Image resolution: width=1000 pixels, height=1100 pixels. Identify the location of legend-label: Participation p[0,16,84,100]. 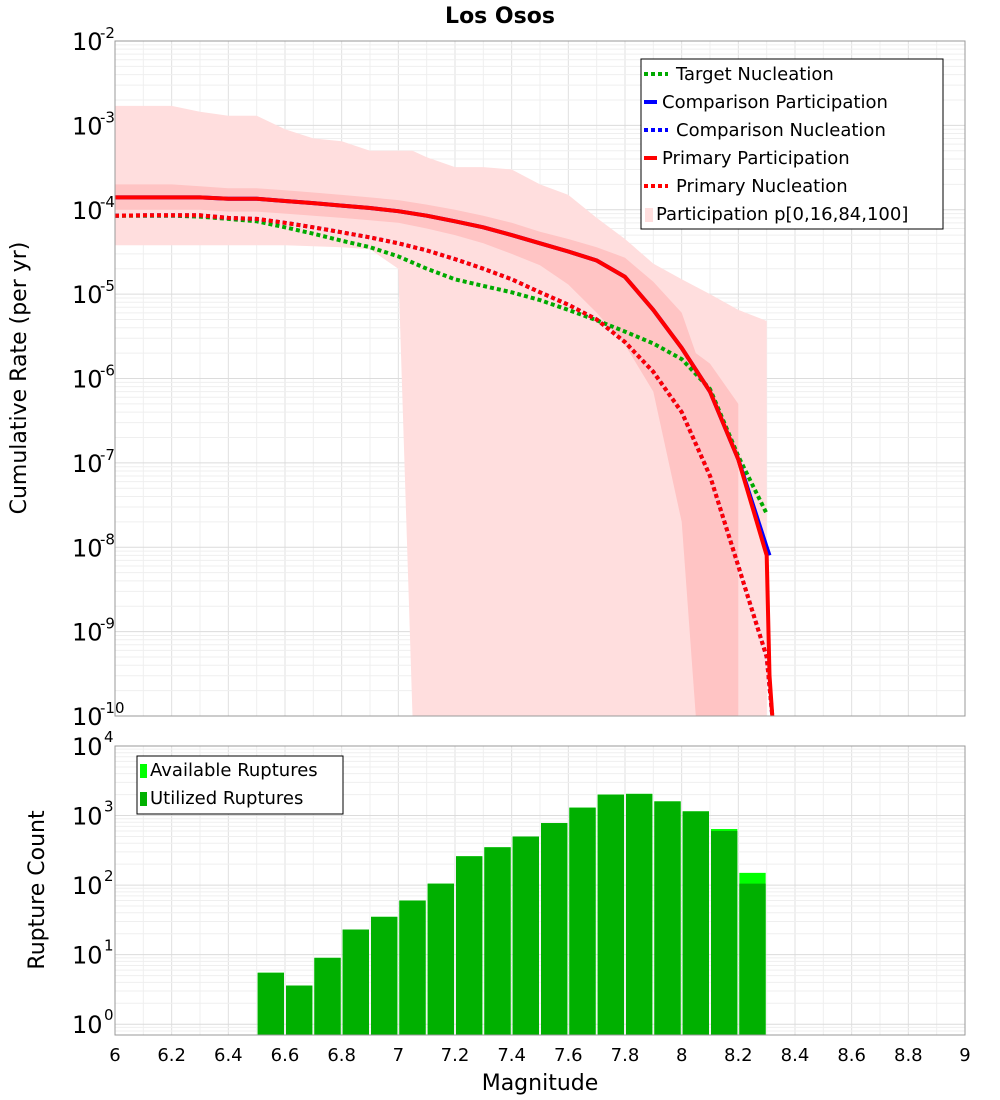
(782, 214).